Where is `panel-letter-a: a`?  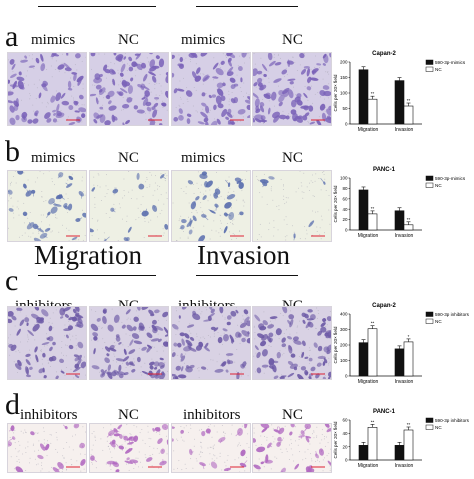
panel-letter-a: a is located at coordinates (11, 37).